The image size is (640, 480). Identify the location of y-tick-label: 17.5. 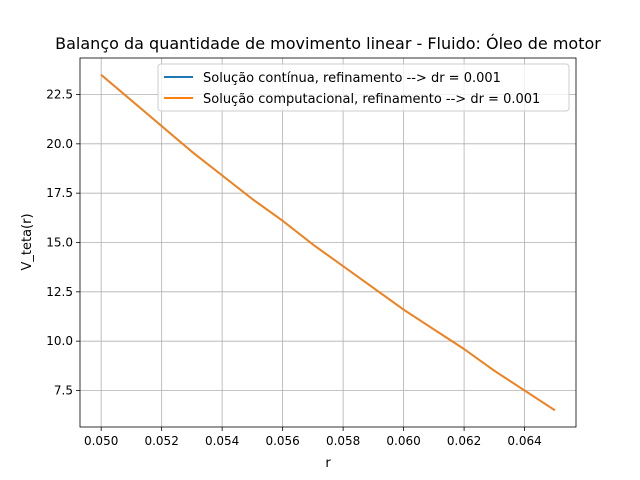
(59, 193).